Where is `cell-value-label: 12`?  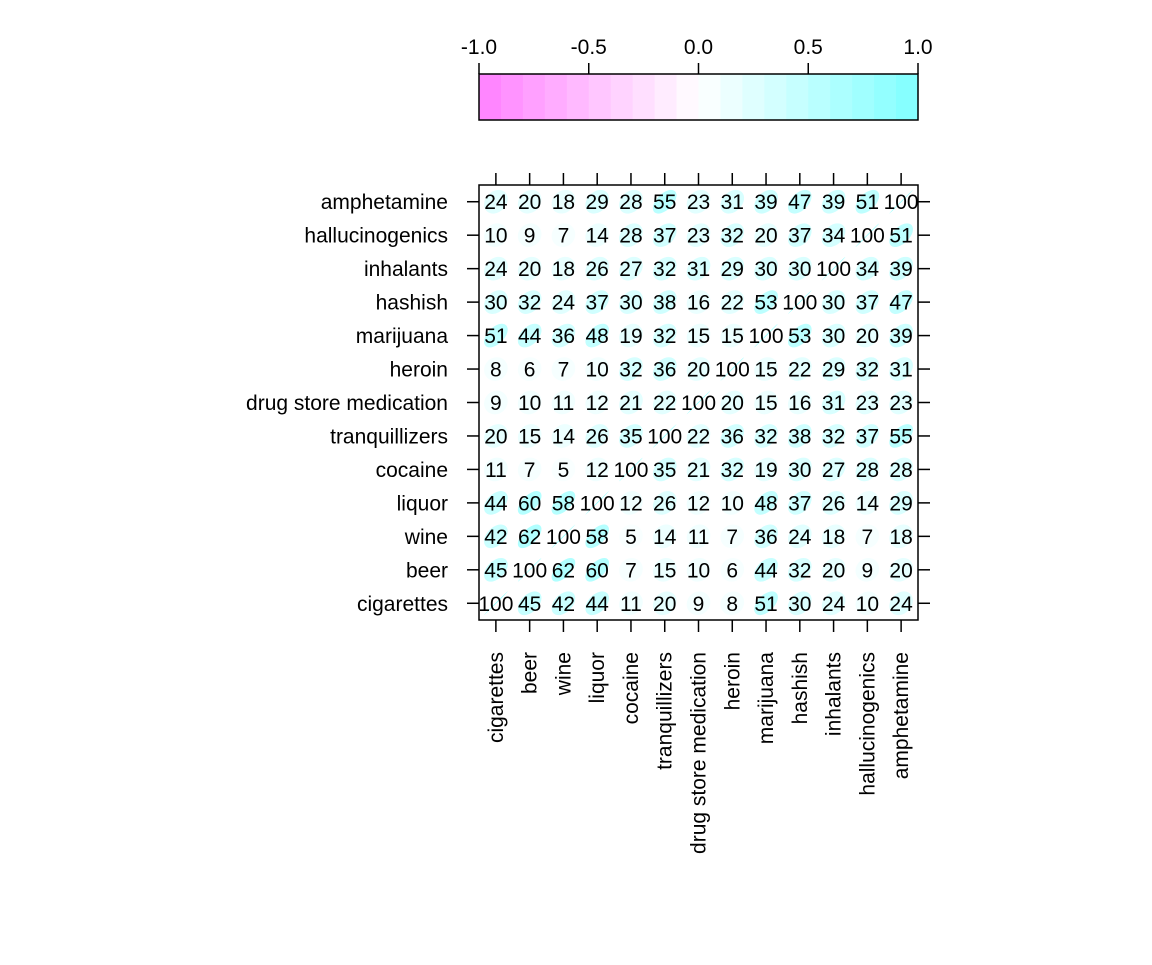 cell-value-label: 12 is located at coordinates (597, 470).